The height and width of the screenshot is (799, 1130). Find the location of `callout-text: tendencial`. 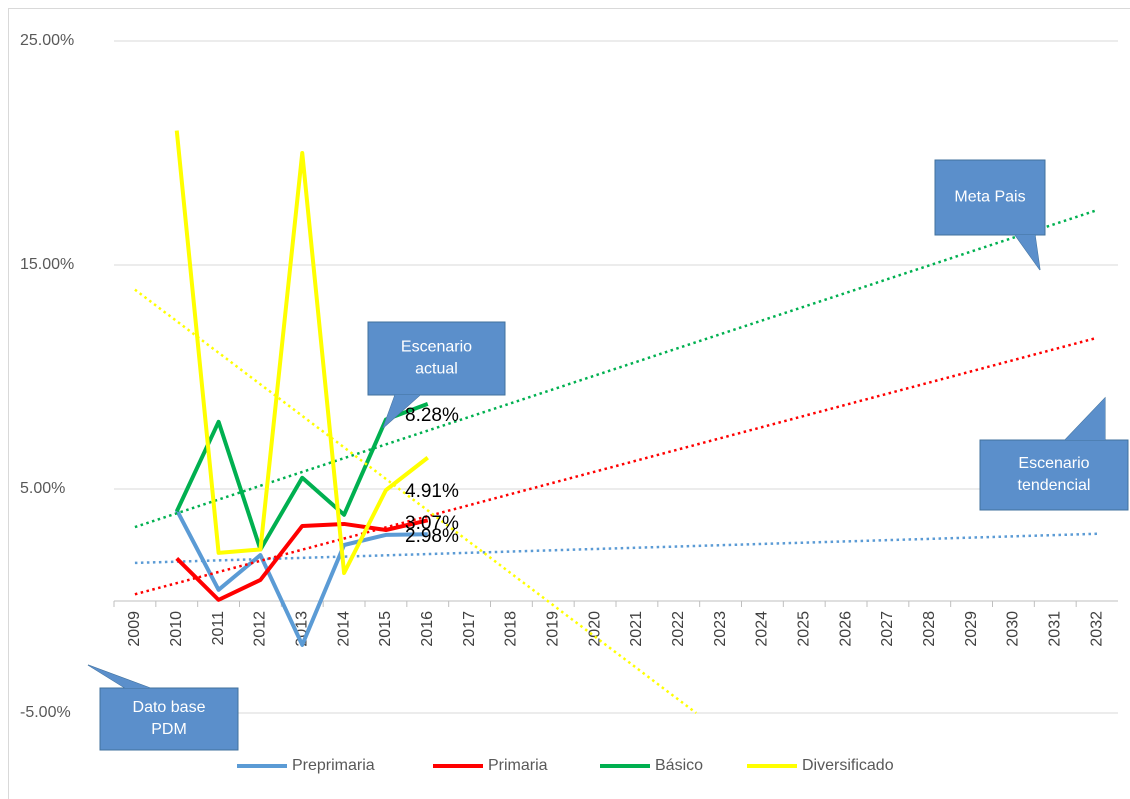

callout-text: tendencial is located at coordinates (1054, 485).